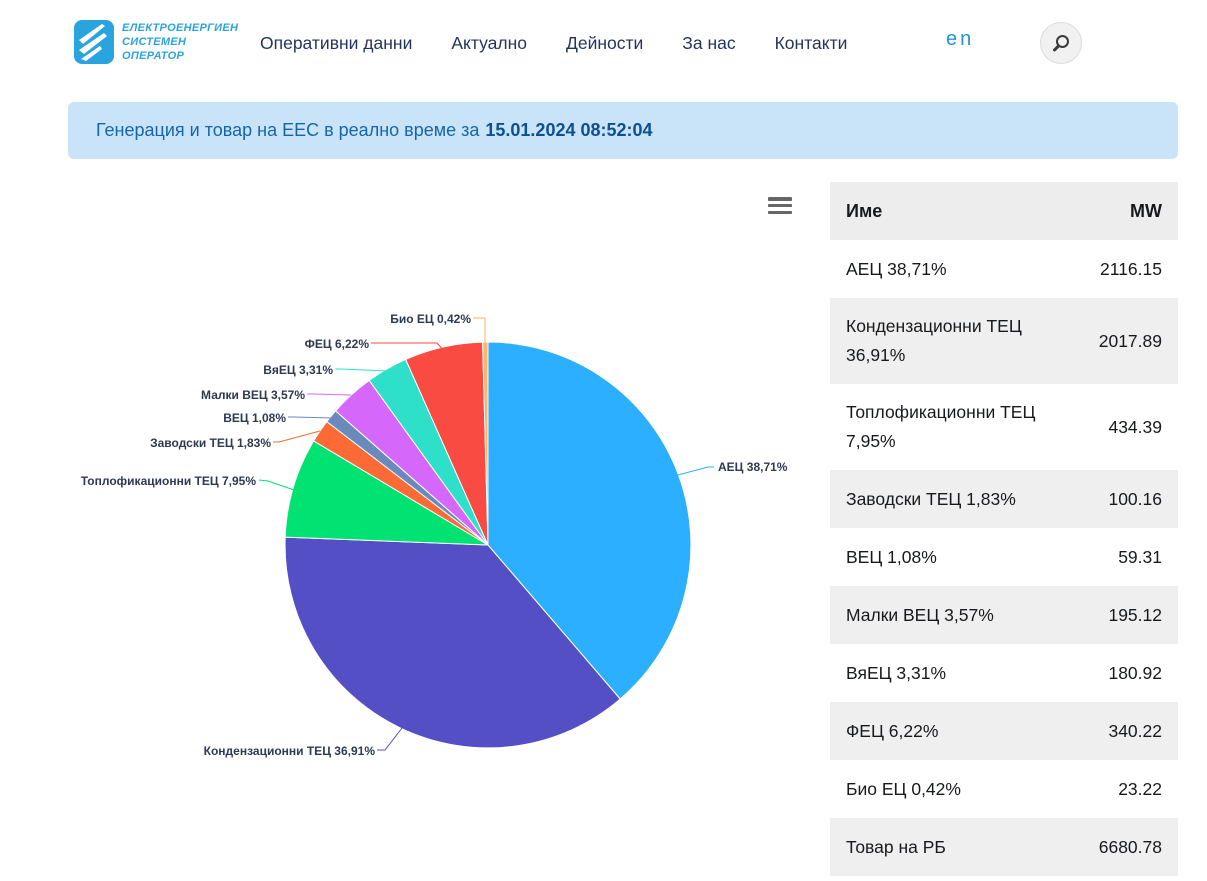 The image size is (1207, 881). Describe the element at coordinates (811, 42) in the screenshot. I see `nav-item-contacts: Контакти` at that location.